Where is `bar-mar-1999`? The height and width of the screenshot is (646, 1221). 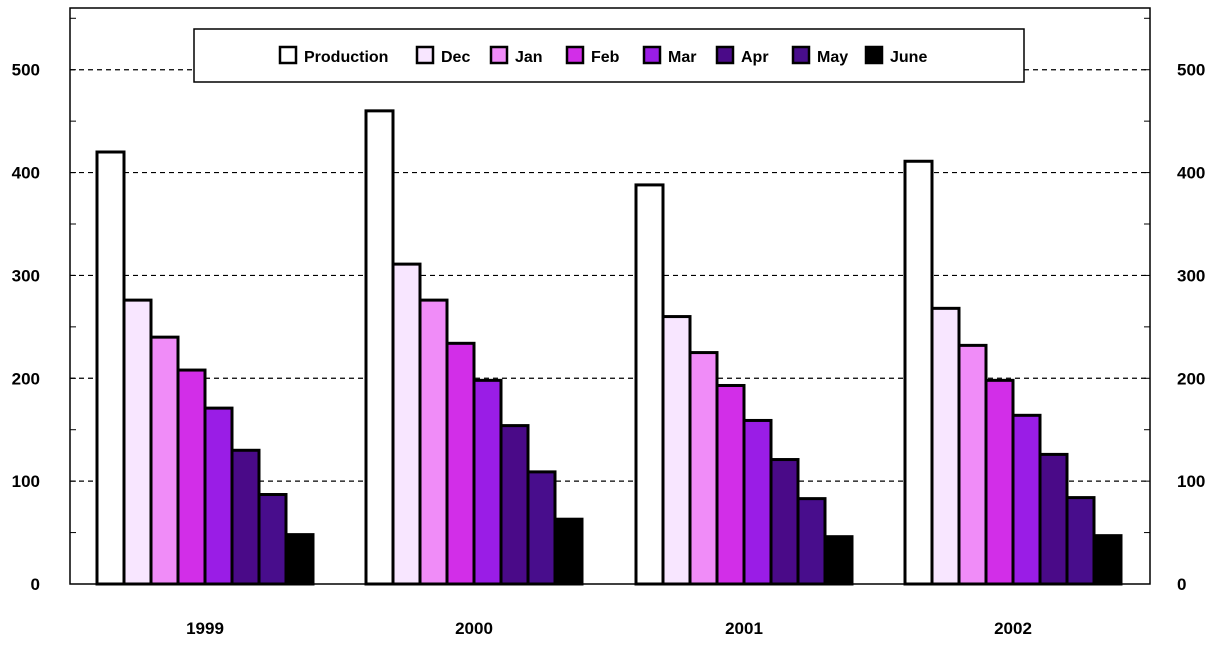
bar-mar-1999 is located at coordinates (218, 496).